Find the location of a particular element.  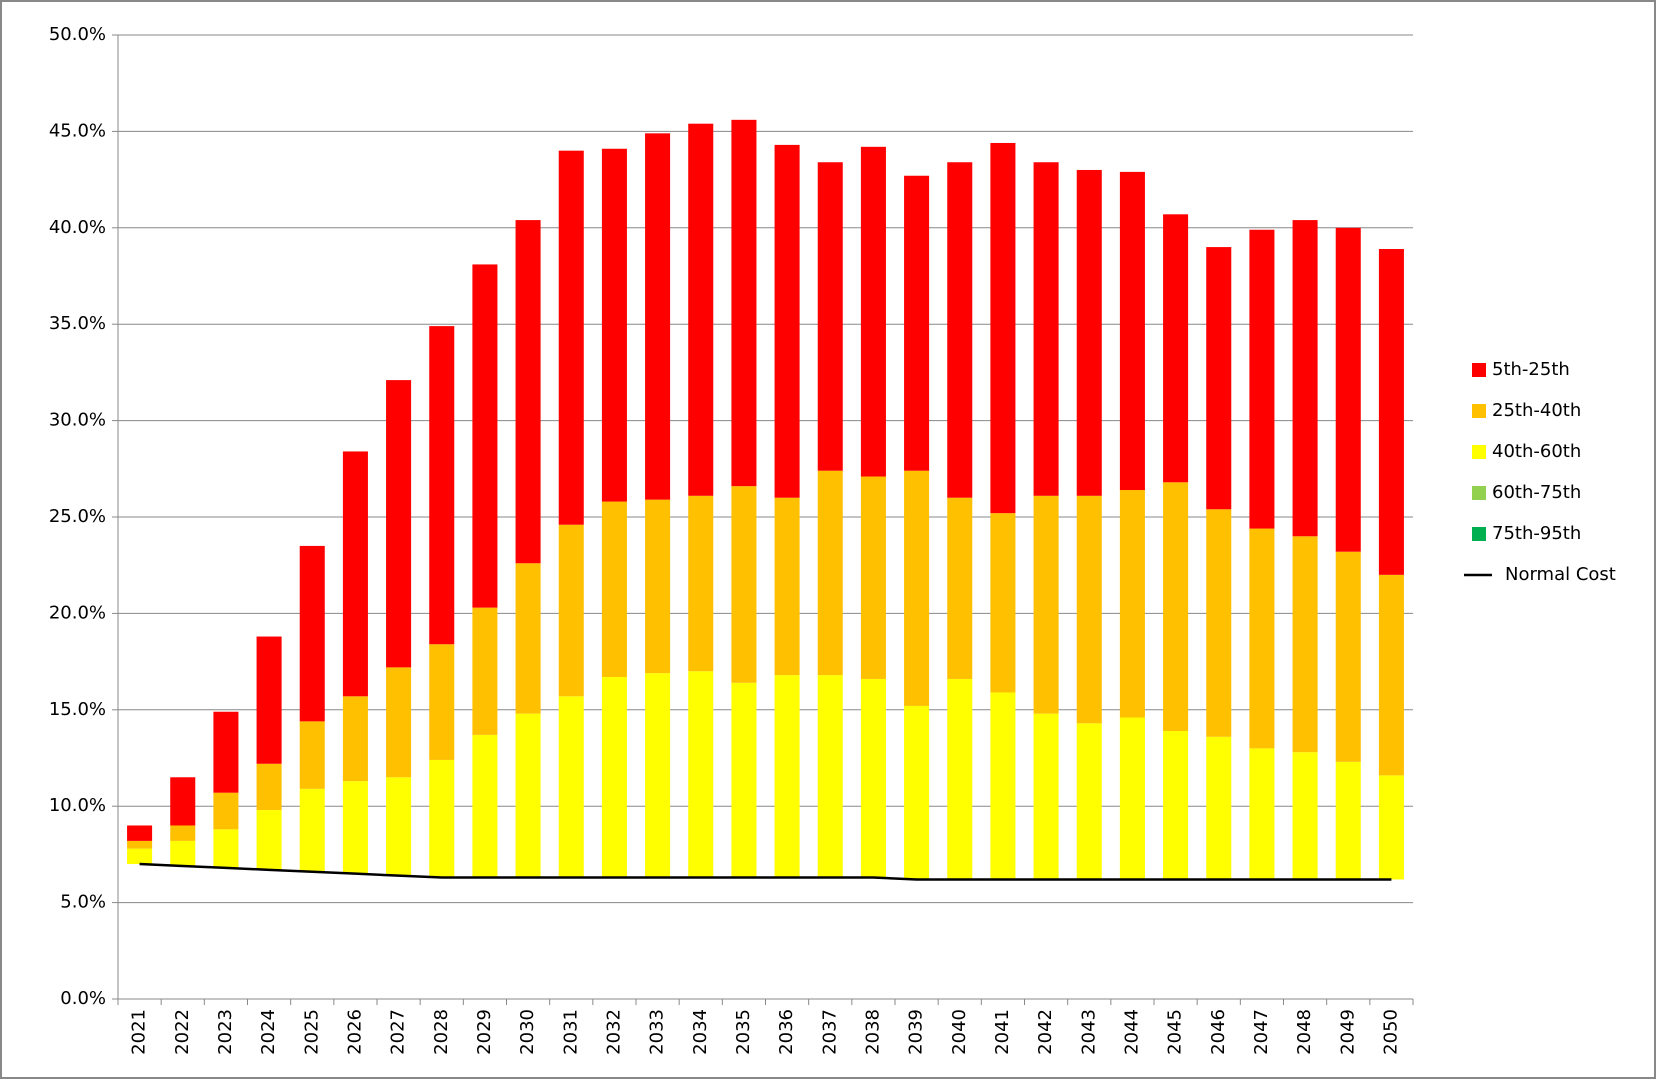

x-tick-label: 2035 is located at coordinates (743, 1032).